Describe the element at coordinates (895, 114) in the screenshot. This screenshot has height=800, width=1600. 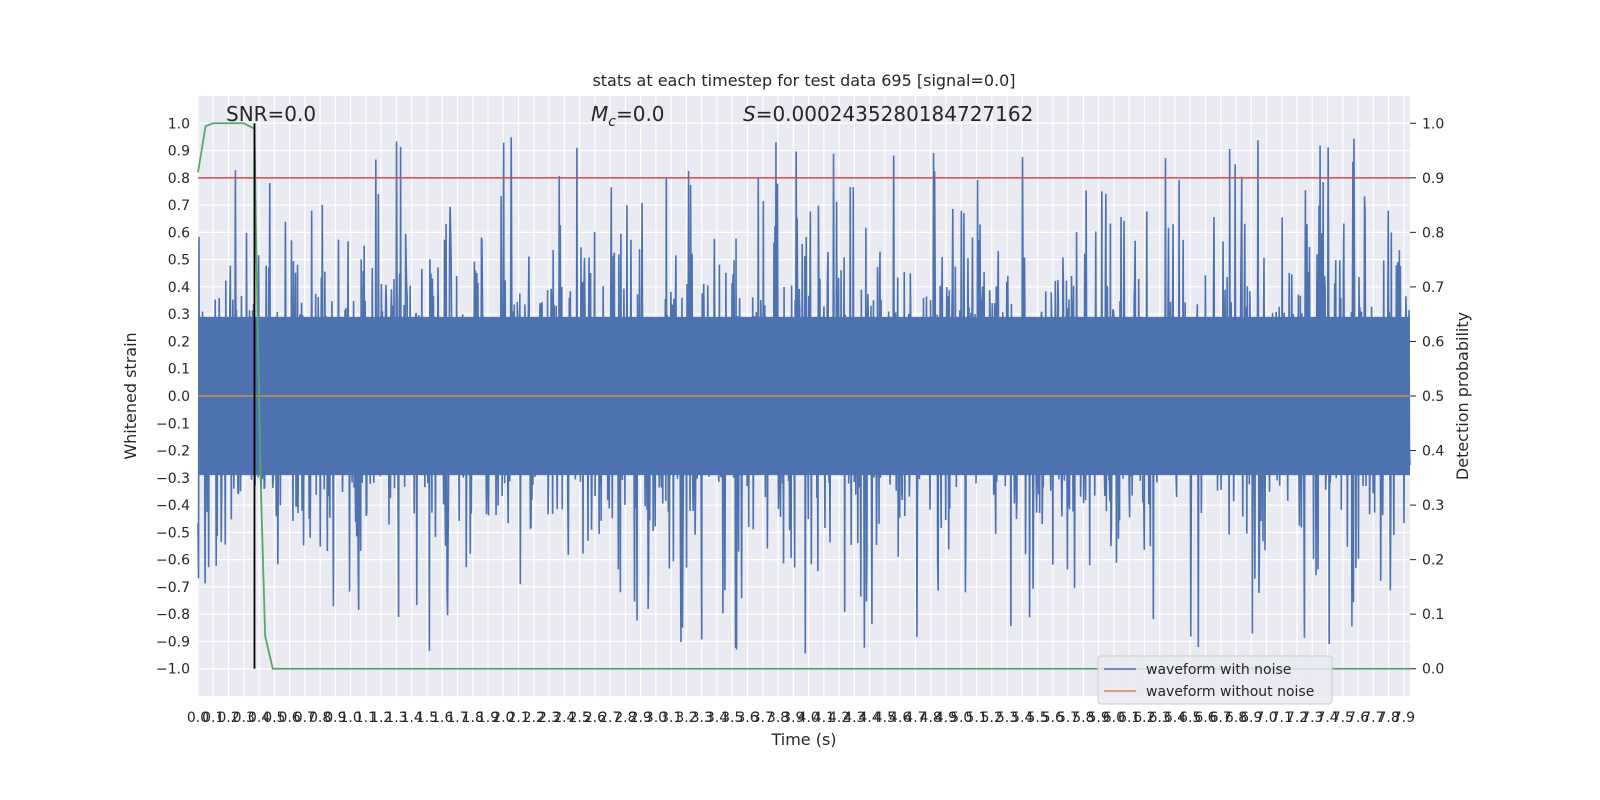
I see `s-value: =0.0002435280184727162` at that location.